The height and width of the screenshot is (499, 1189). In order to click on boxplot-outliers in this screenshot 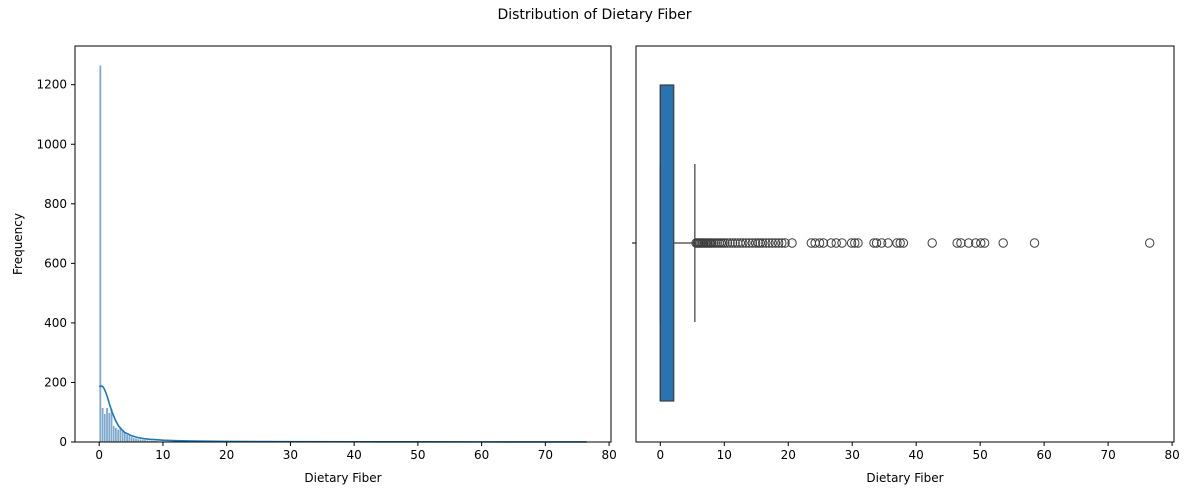, I will do `click(923, 243)`.